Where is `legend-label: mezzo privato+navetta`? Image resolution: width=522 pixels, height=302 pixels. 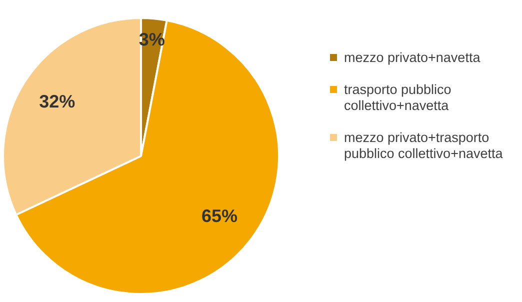 legend-label: mezzo privato+navetta is located at coordinates (412, 58).